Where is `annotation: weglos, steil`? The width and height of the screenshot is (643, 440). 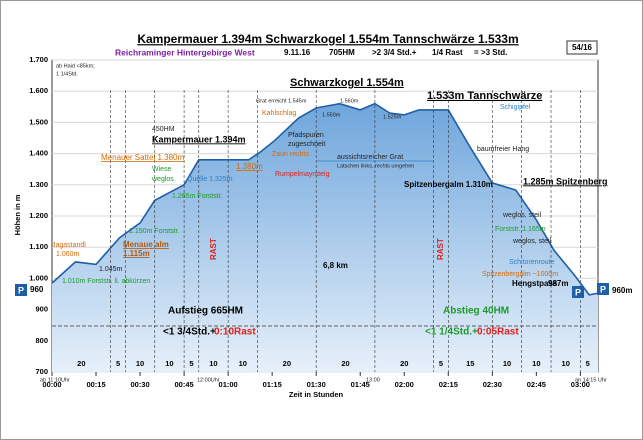 annotation: weglos, steil is located at coordinates (522, 215).